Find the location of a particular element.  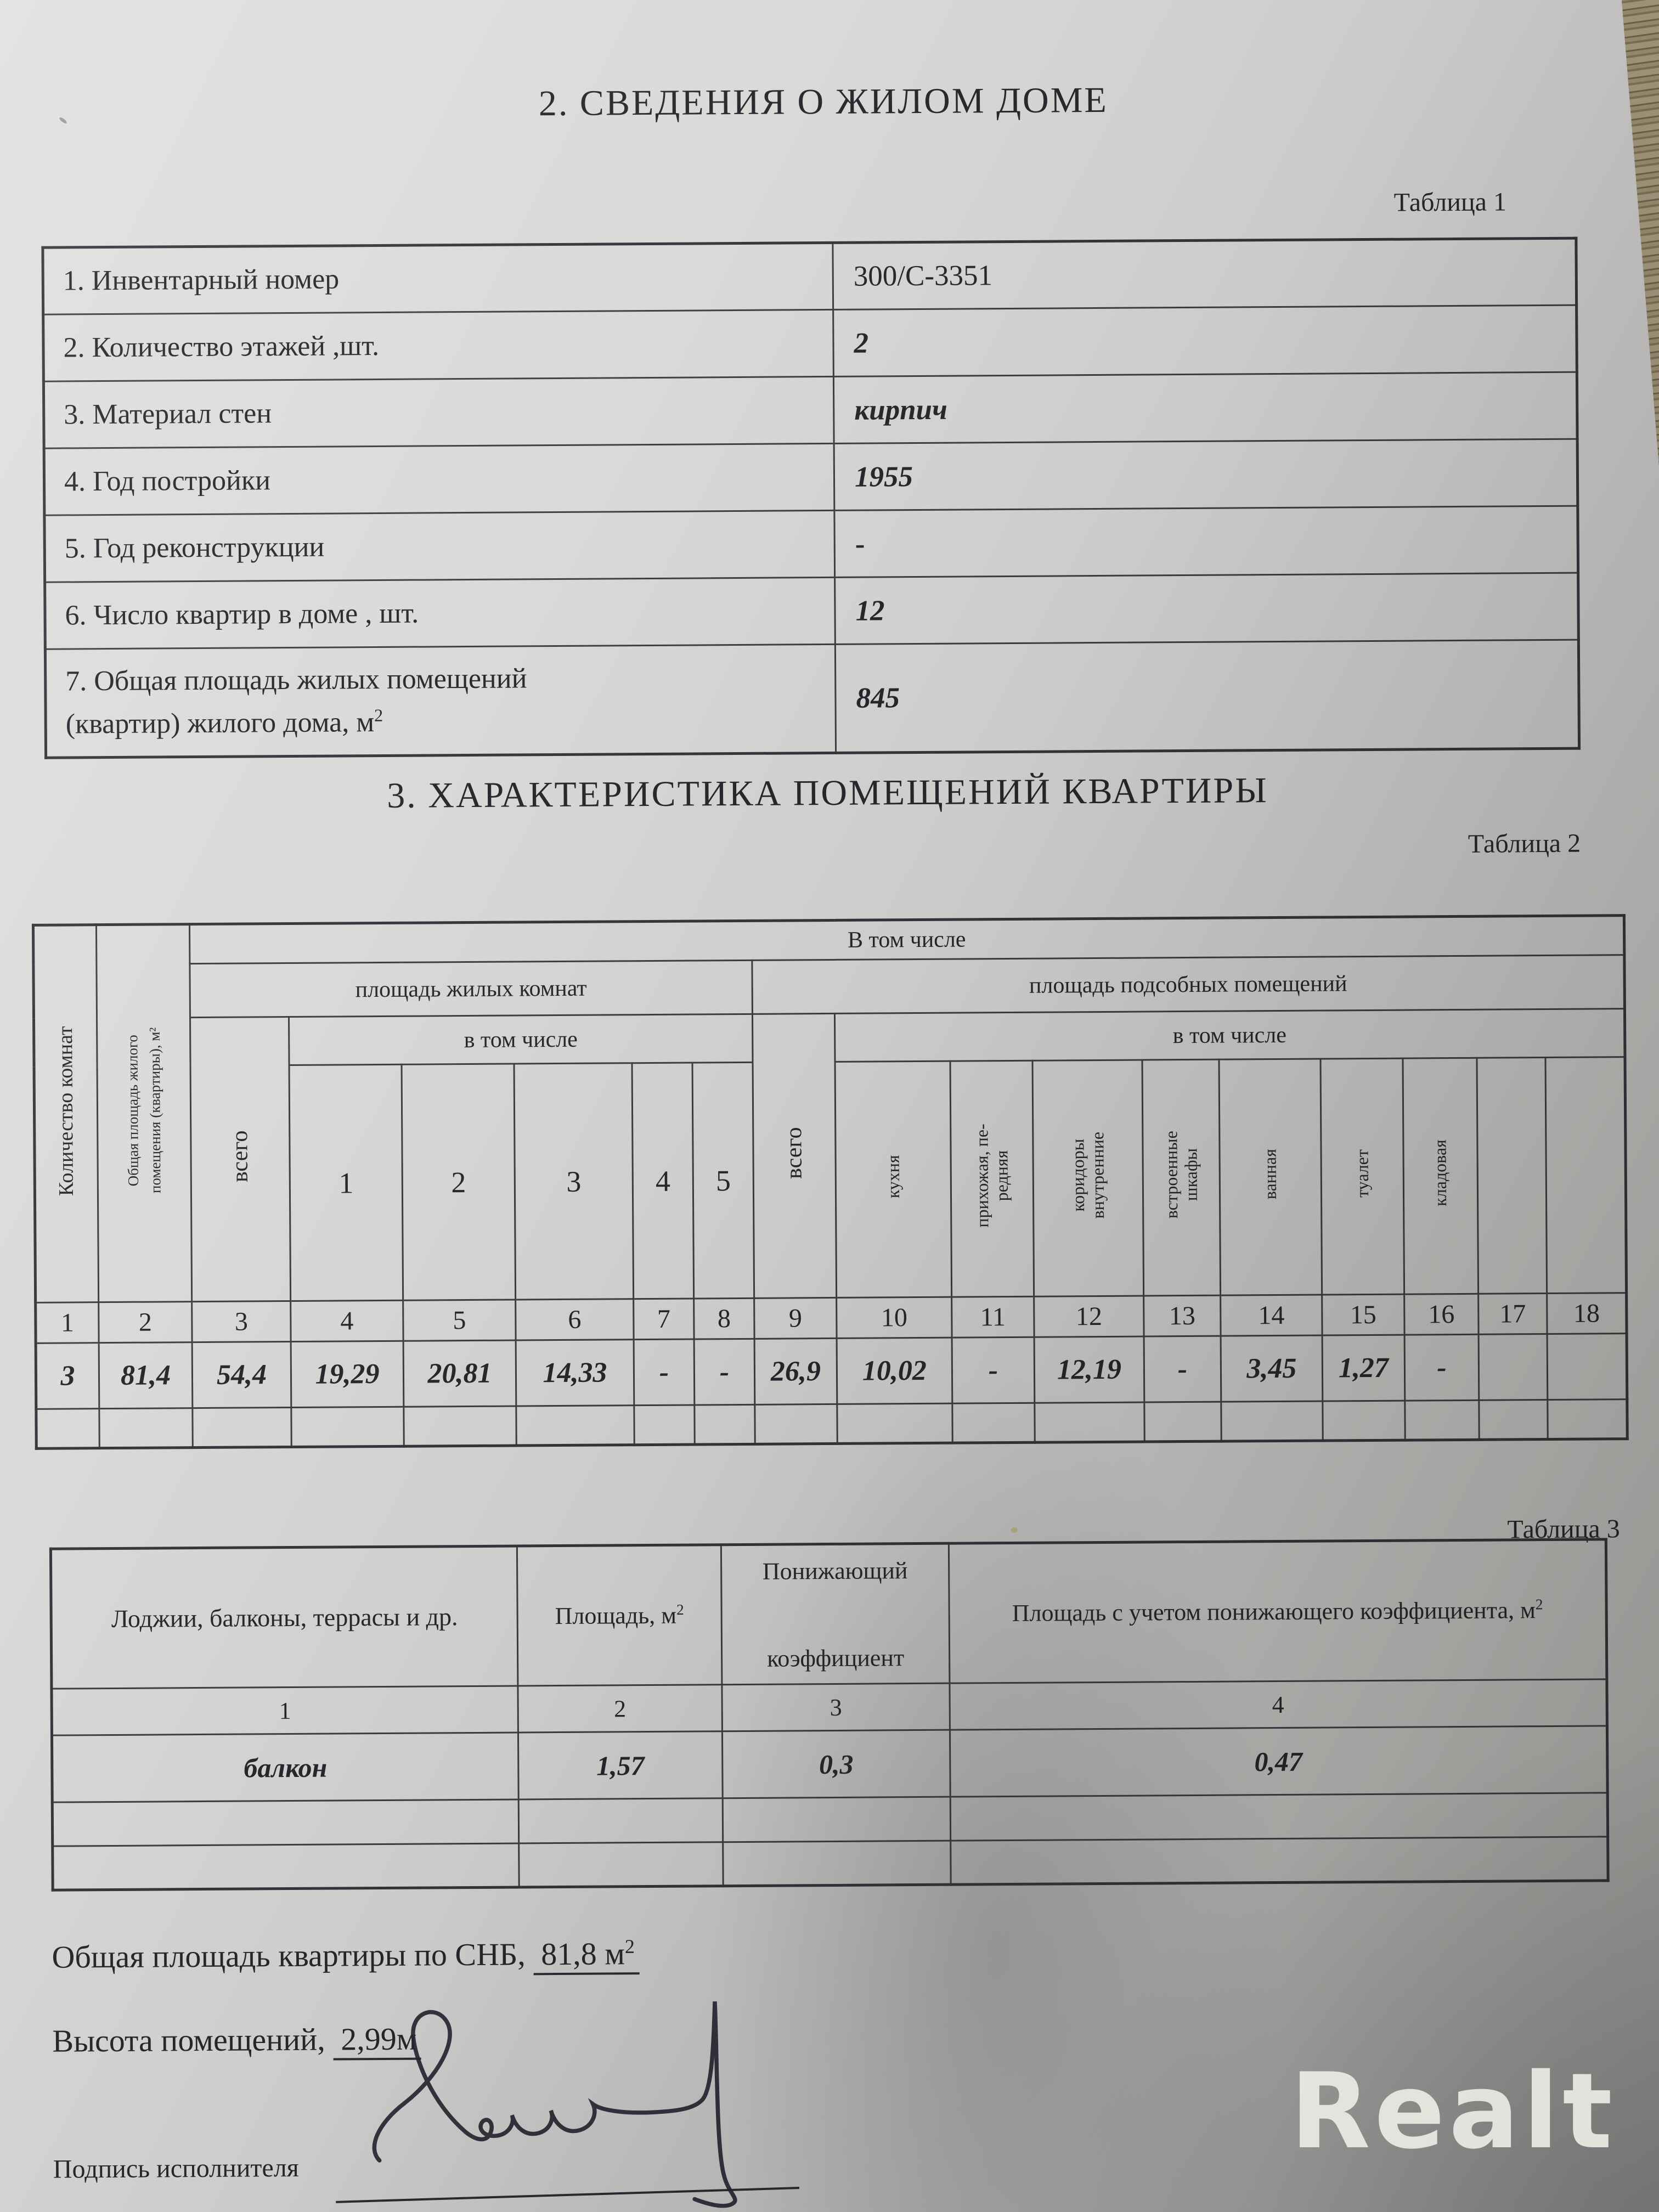

t2-data-cell: 1,27 is located at coordinates (1363, 1369).